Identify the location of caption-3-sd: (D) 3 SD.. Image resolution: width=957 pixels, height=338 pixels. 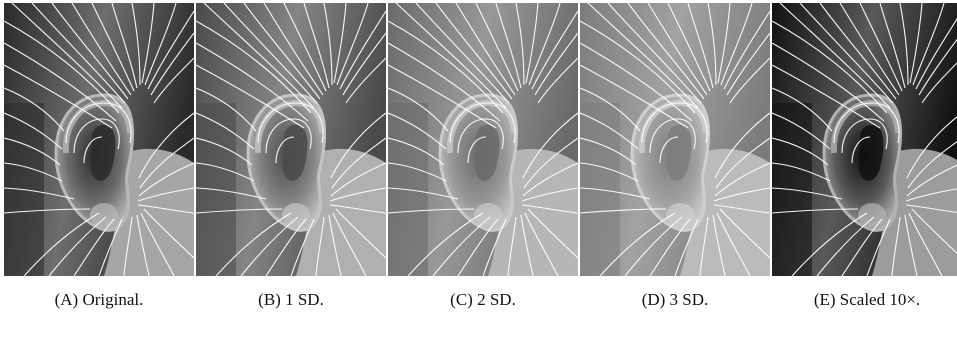
(675, 299).